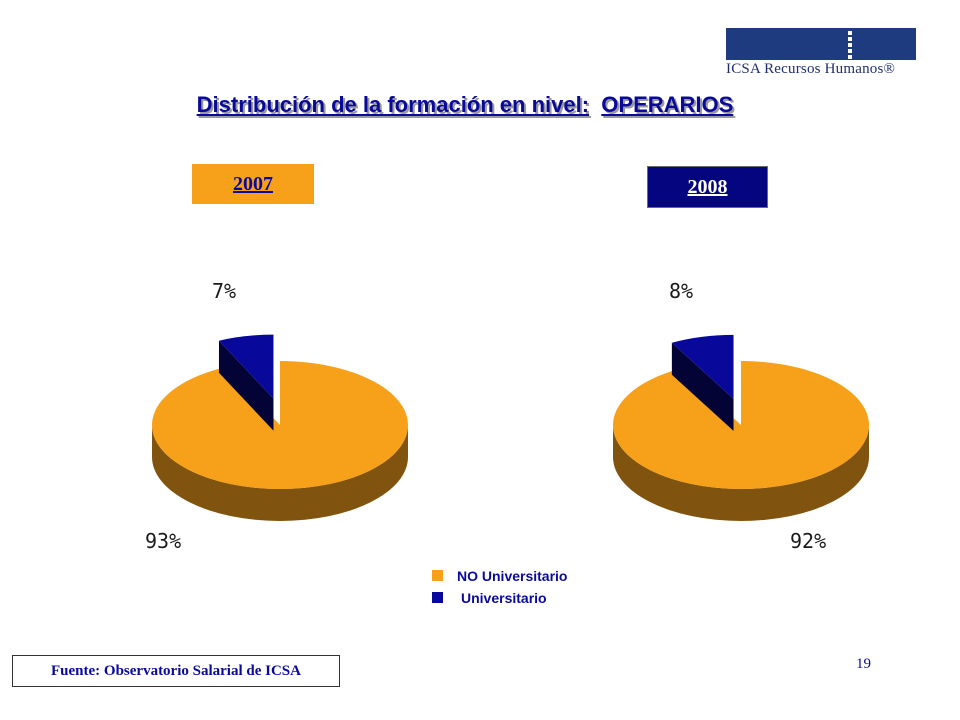 This screenshot has width=960, height=720. What do you see at coordinates (850, 46) in the screenshot?
I see `logo-dots-icon` at bounding box center [850, 46].